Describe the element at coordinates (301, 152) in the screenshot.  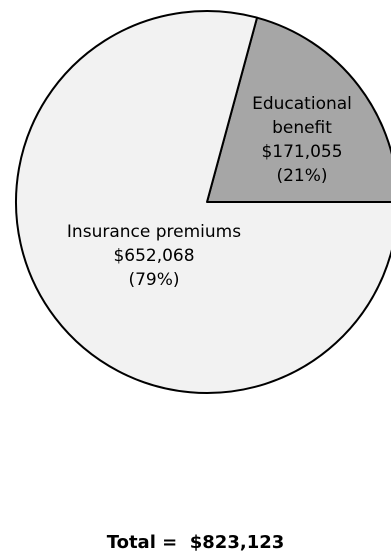
I see `slice-value-text: $171,055` at that location.